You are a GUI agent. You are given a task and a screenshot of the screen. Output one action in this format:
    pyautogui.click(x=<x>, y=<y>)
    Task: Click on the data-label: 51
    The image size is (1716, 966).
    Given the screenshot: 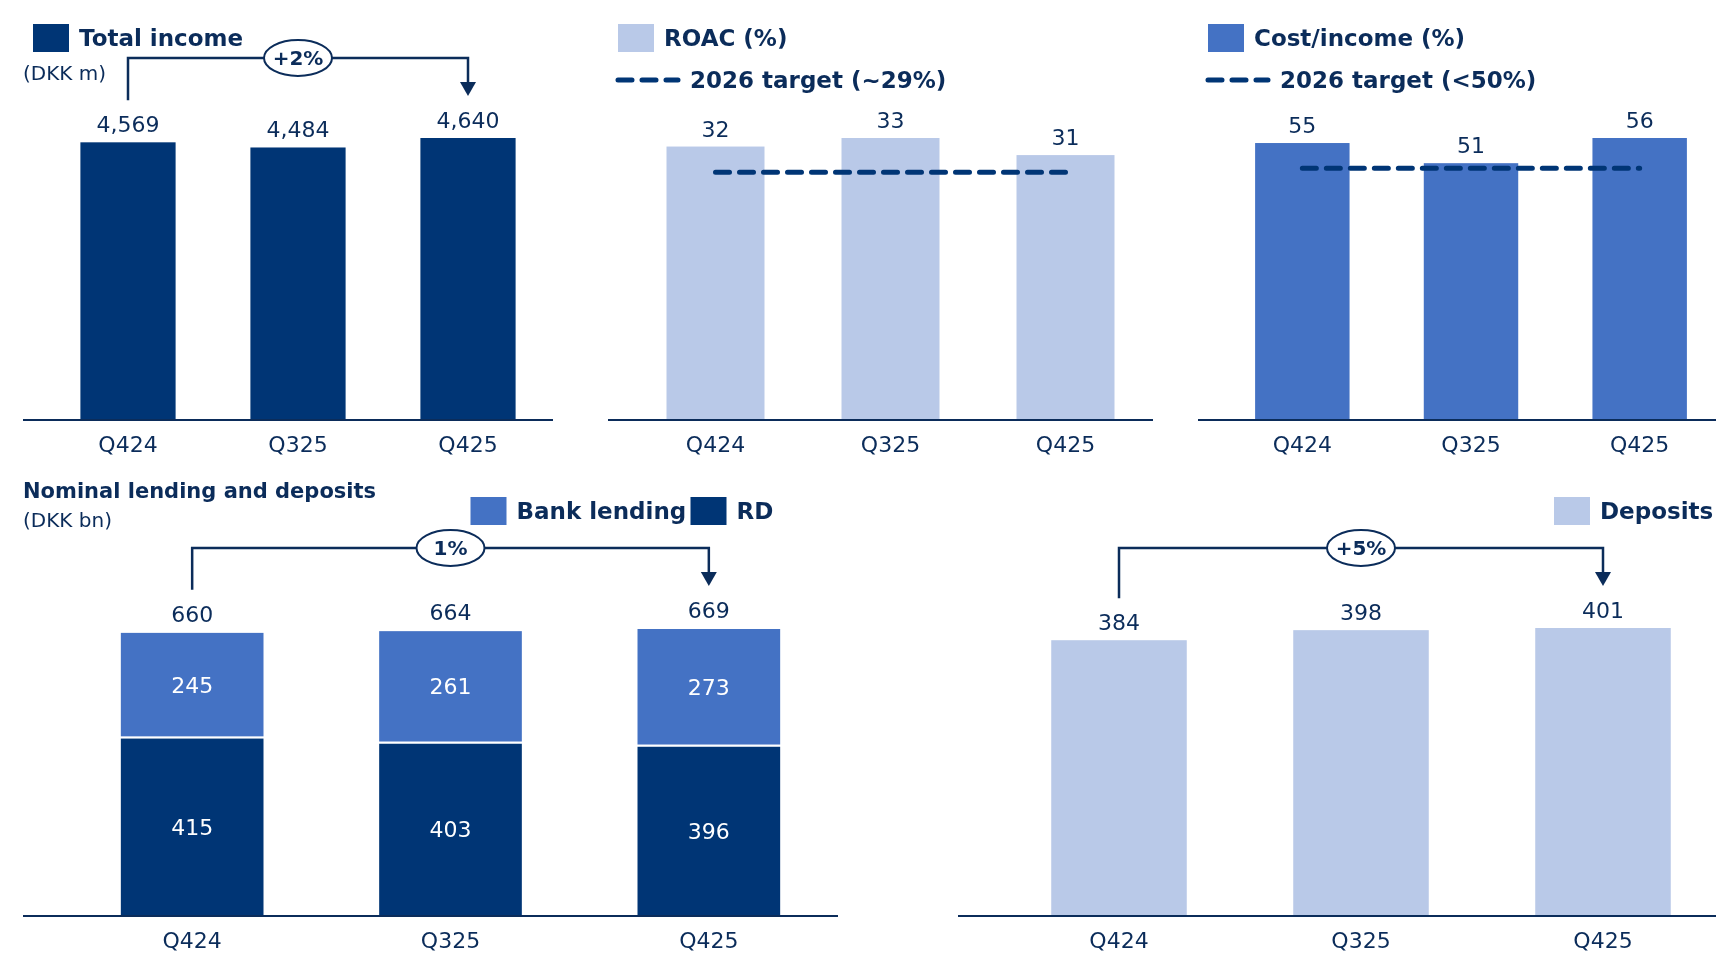 What is the action you would take?
    pyautogui.click(x=1471, y=146)
    